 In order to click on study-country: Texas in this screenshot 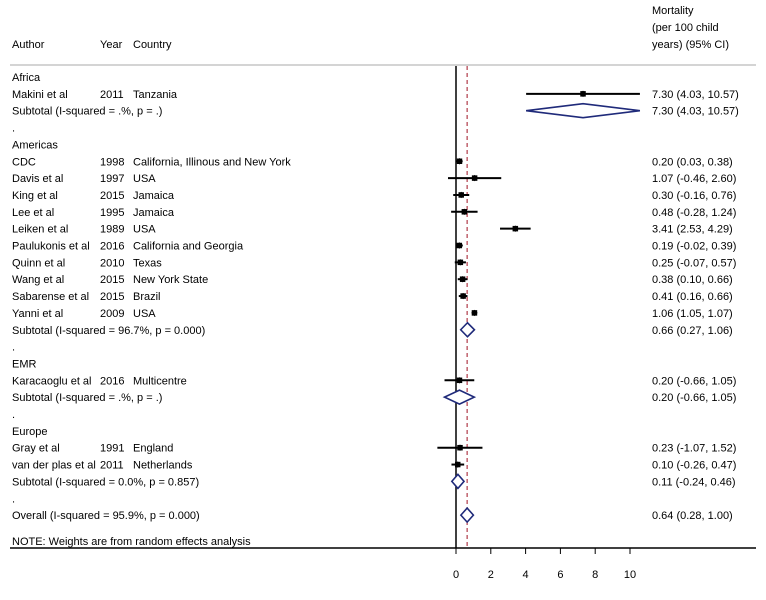, I will do `click(147, 263)`.